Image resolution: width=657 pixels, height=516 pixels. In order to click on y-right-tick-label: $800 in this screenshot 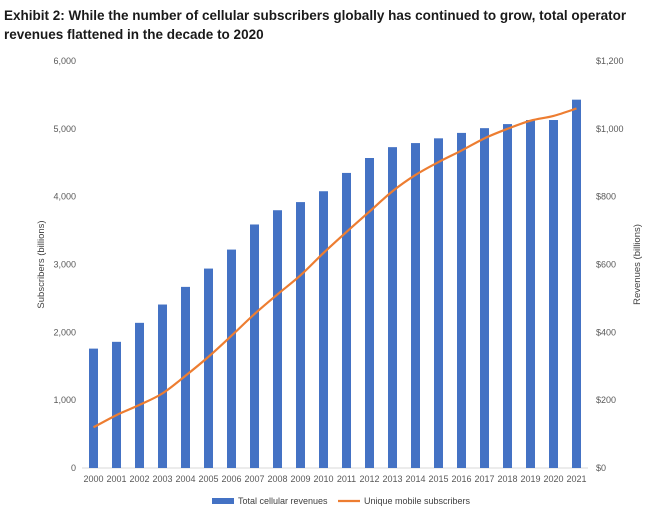, I will do `click(606, 197)`.